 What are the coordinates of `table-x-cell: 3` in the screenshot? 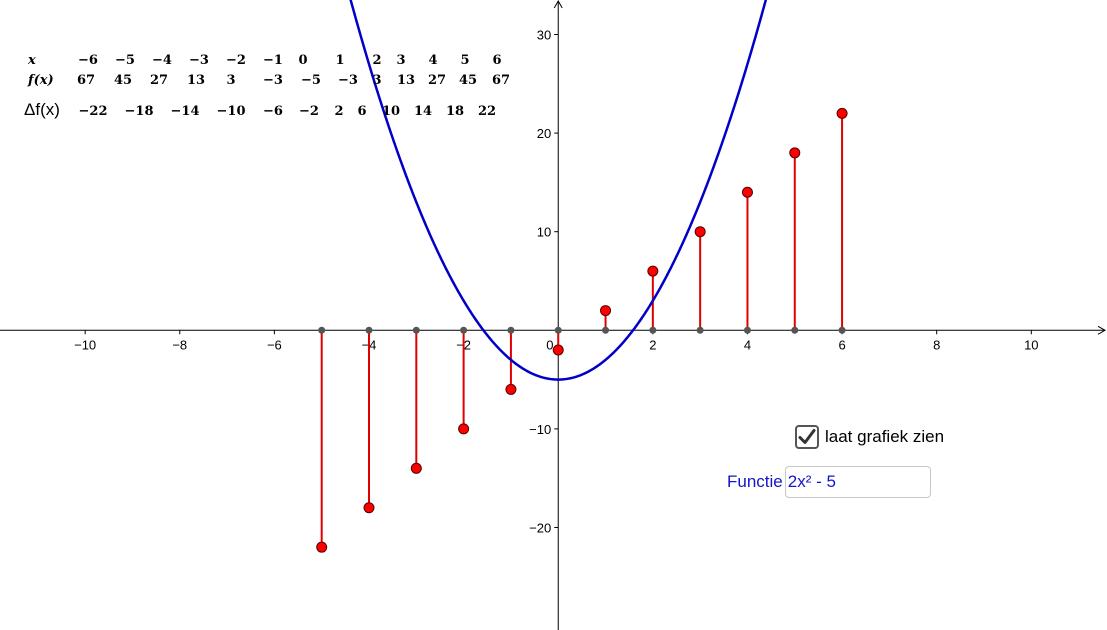 It's located at (400, 60).